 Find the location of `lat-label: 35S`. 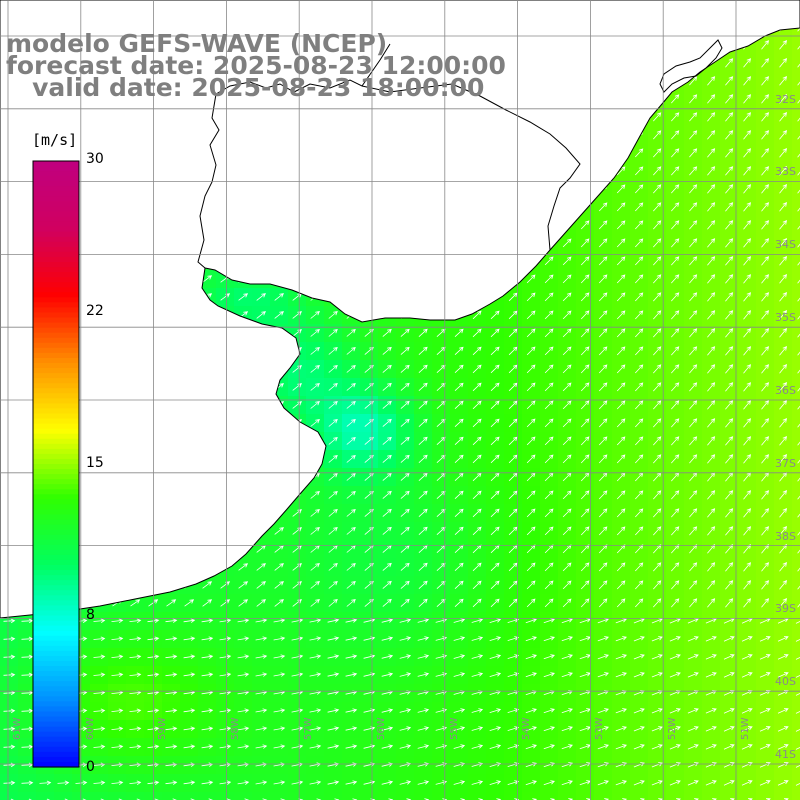

lat-label: 35S is located at coordinates (785, 317).